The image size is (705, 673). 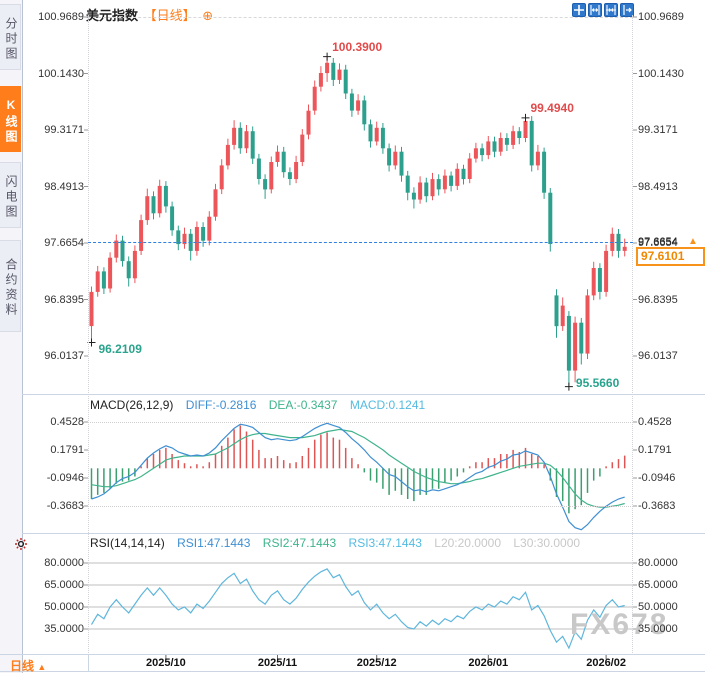 What do you see at coordinates (10, 119) in the screenshot?
I see `sidebar-tab-kline-chart: K线图` at bounding box center [10, 119].